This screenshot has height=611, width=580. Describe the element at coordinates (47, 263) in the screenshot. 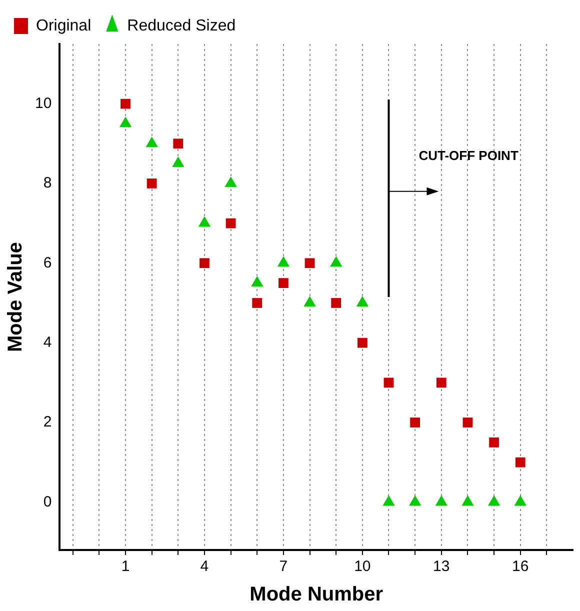

I see `y-tick-label: 6` at that location.